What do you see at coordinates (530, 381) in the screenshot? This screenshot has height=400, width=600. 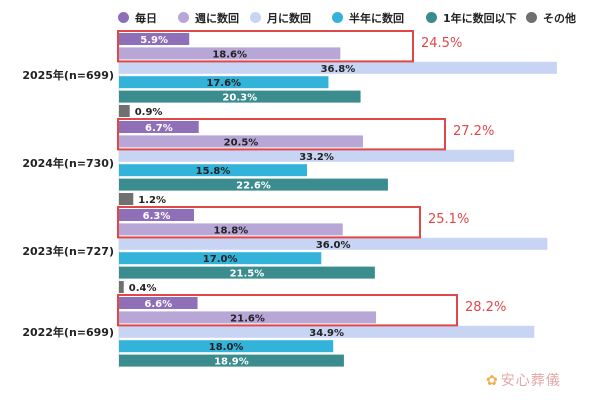 I see `watermark-text: 安心葬儀` at bounding box center [530, 381].